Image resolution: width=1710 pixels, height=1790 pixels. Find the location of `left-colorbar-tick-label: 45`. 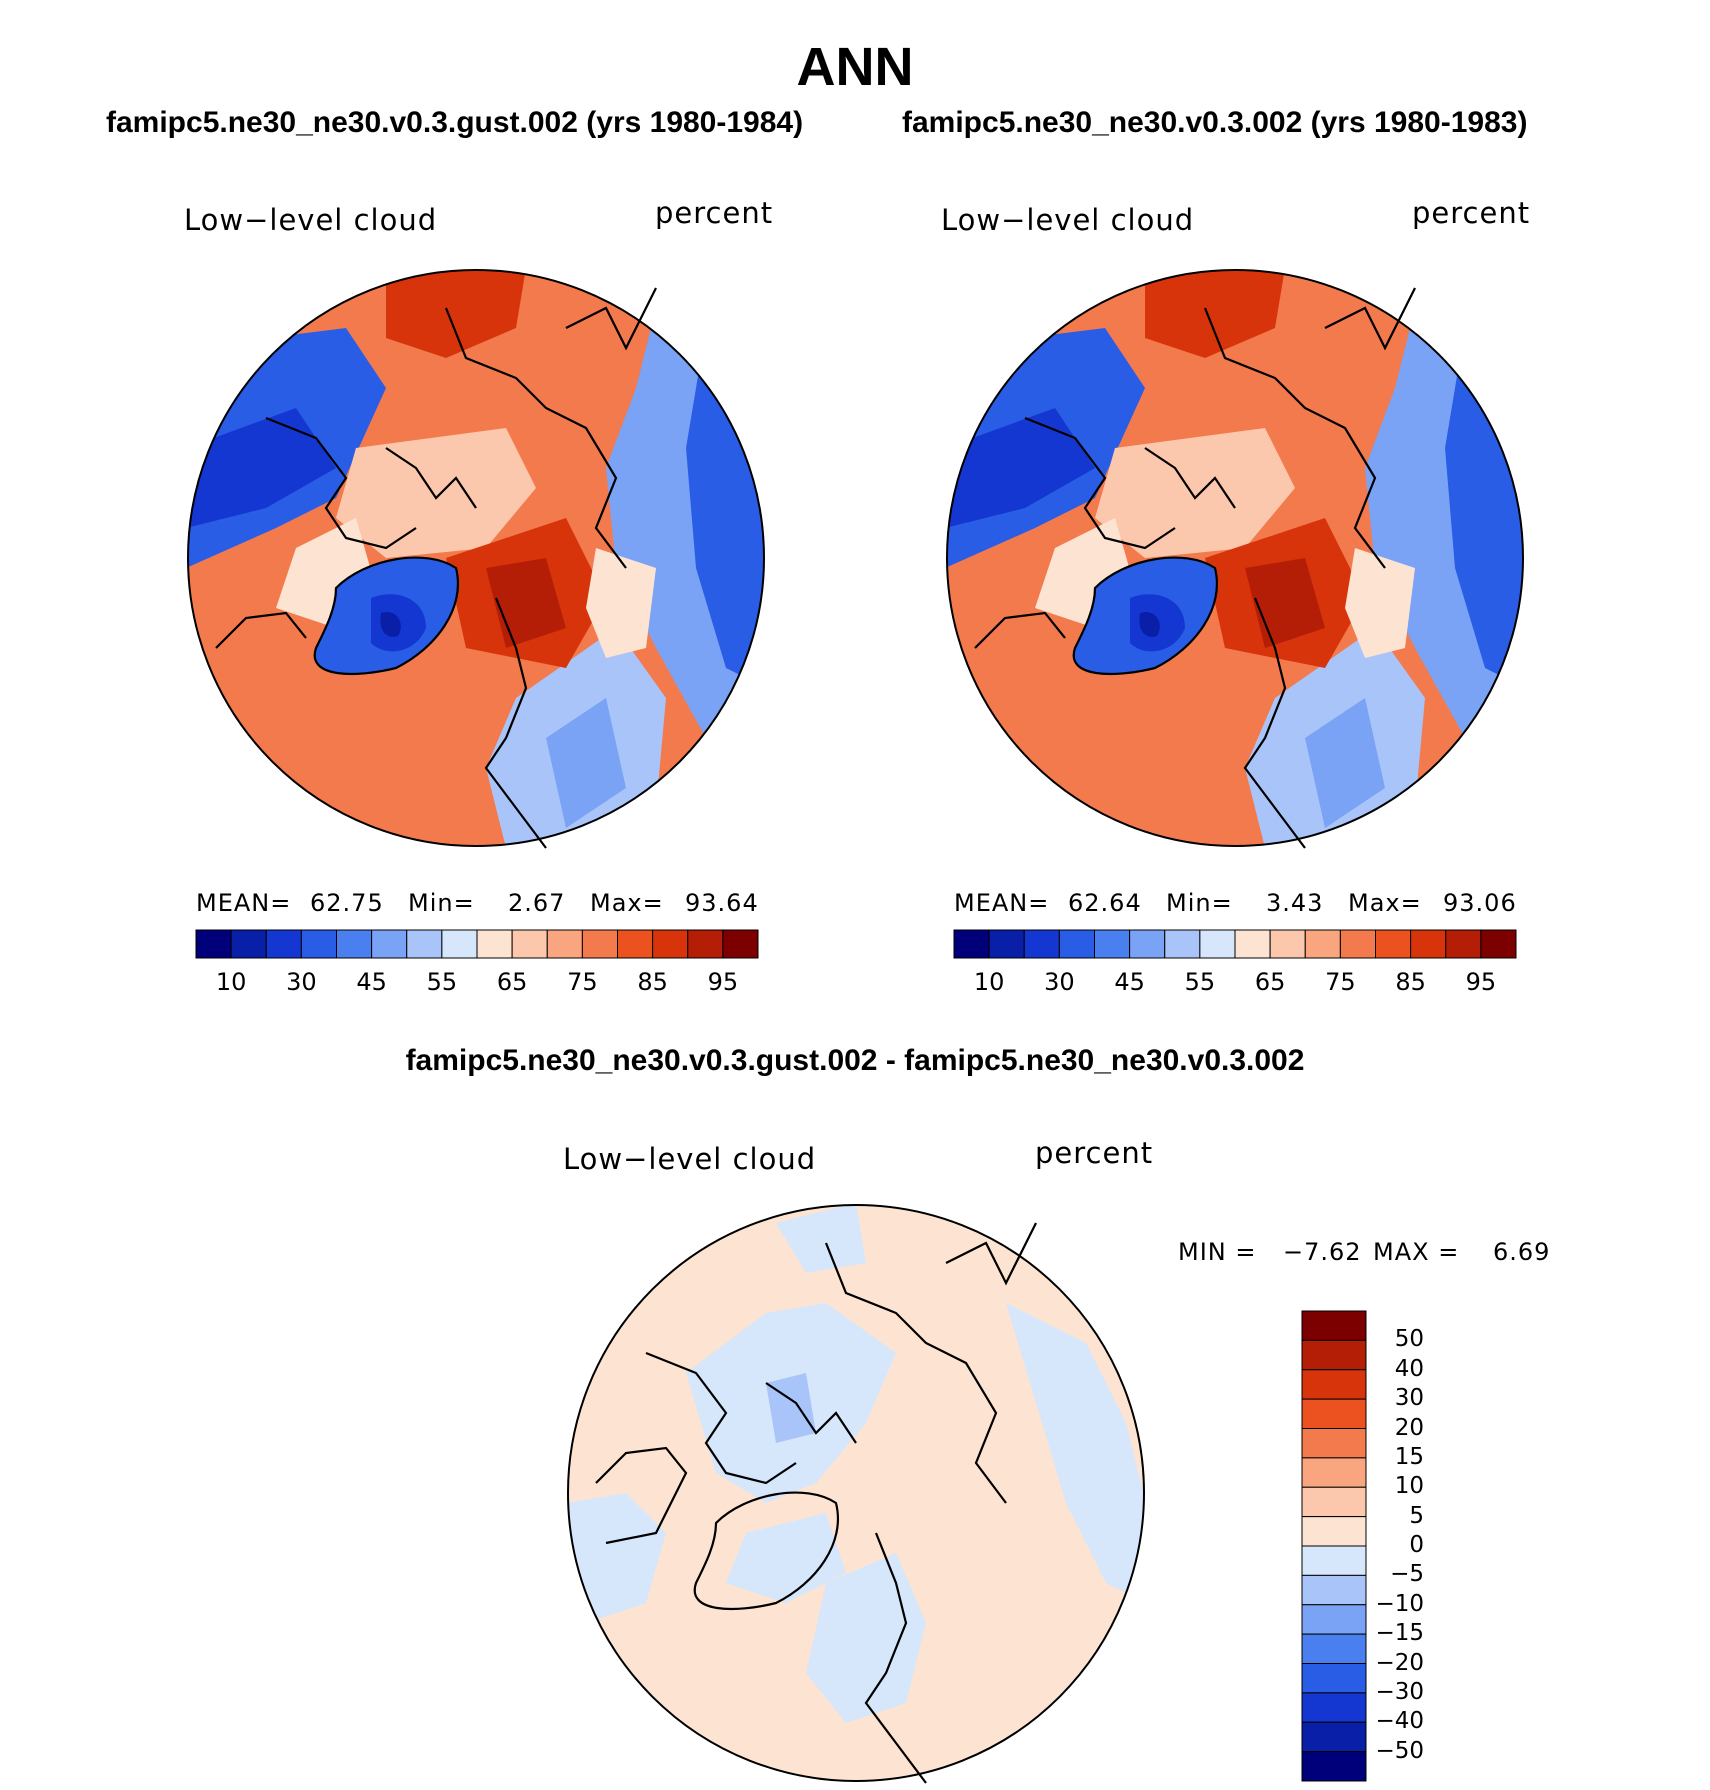

left-colorbar-tick-label: 45 is located at coordinates (371, 982).